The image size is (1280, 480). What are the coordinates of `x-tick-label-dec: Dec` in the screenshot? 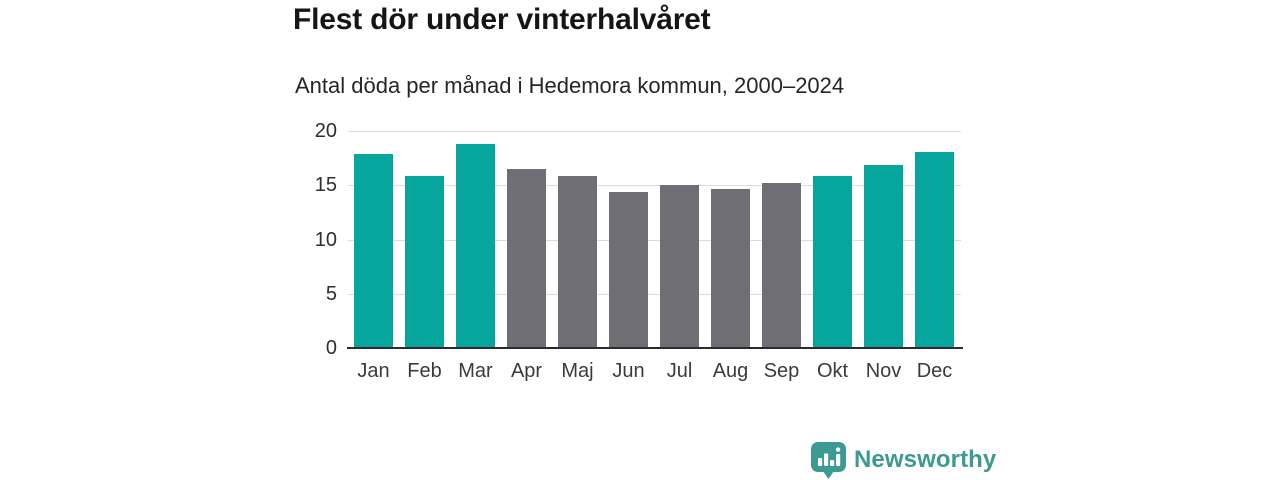 It's located at (934, 371).